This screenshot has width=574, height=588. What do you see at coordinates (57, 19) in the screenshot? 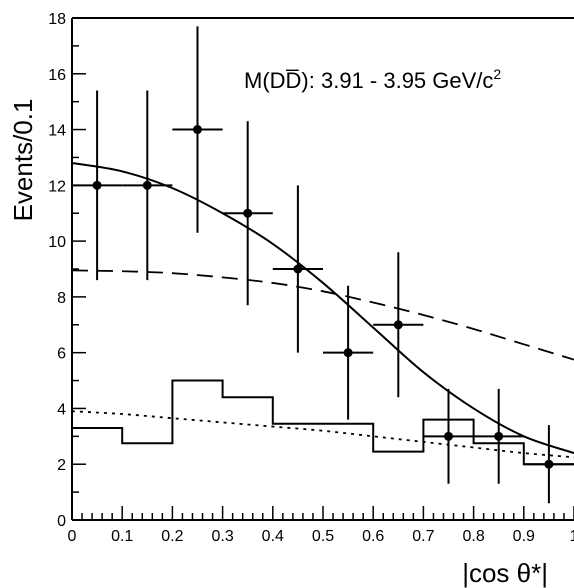
I see `y-tick-label: 18` at bounding box center [57, 19].